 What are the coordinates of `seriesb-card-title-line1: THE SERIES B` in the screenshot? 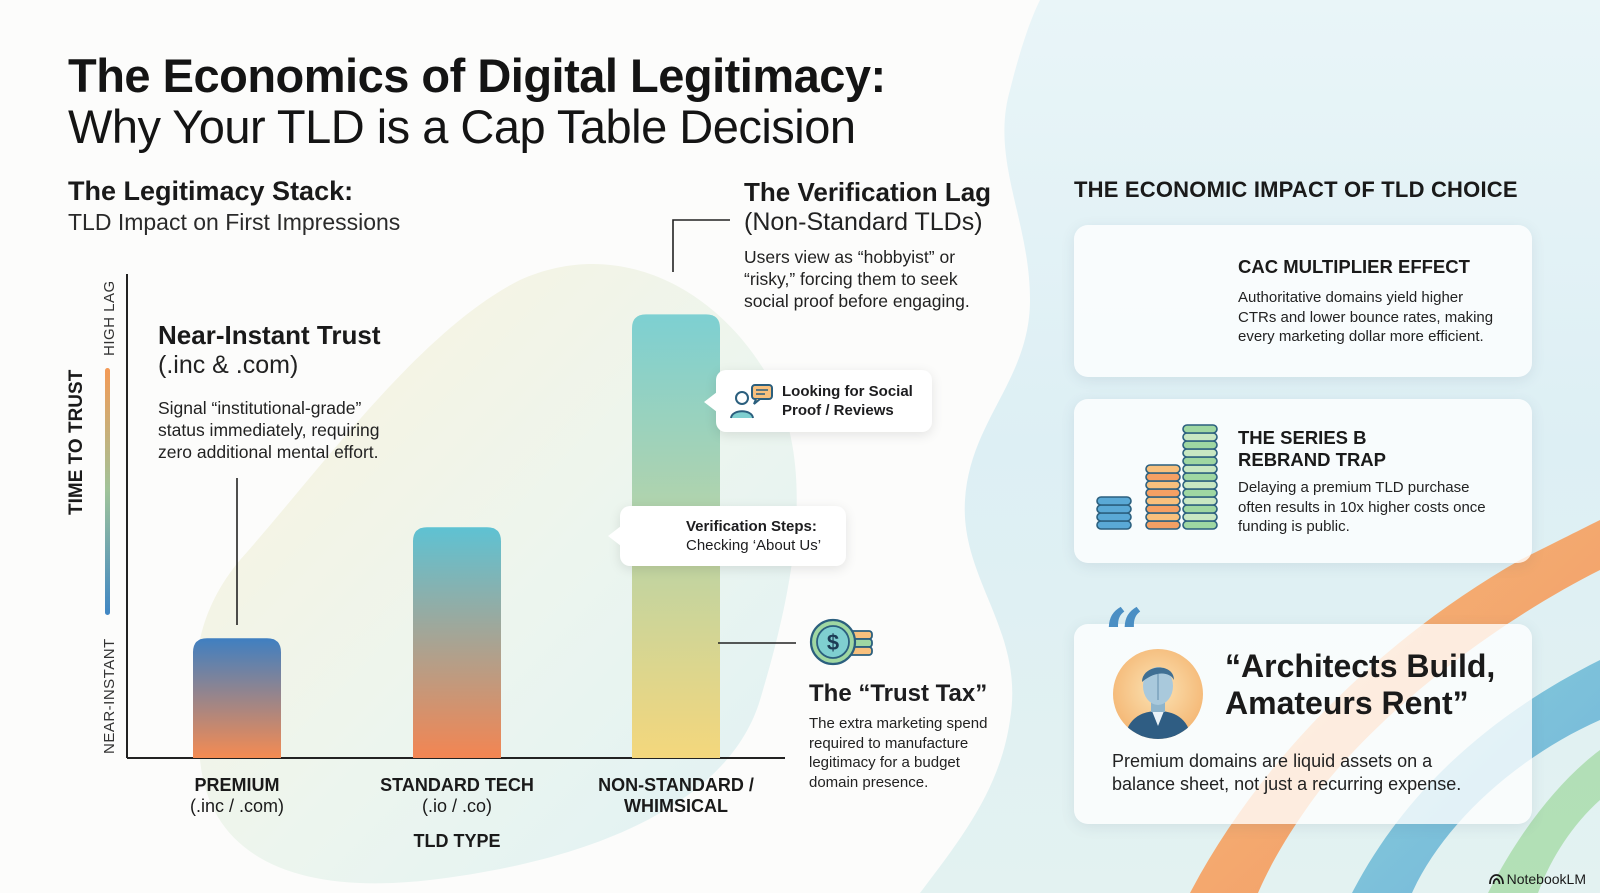 It's located at (1302, 437).